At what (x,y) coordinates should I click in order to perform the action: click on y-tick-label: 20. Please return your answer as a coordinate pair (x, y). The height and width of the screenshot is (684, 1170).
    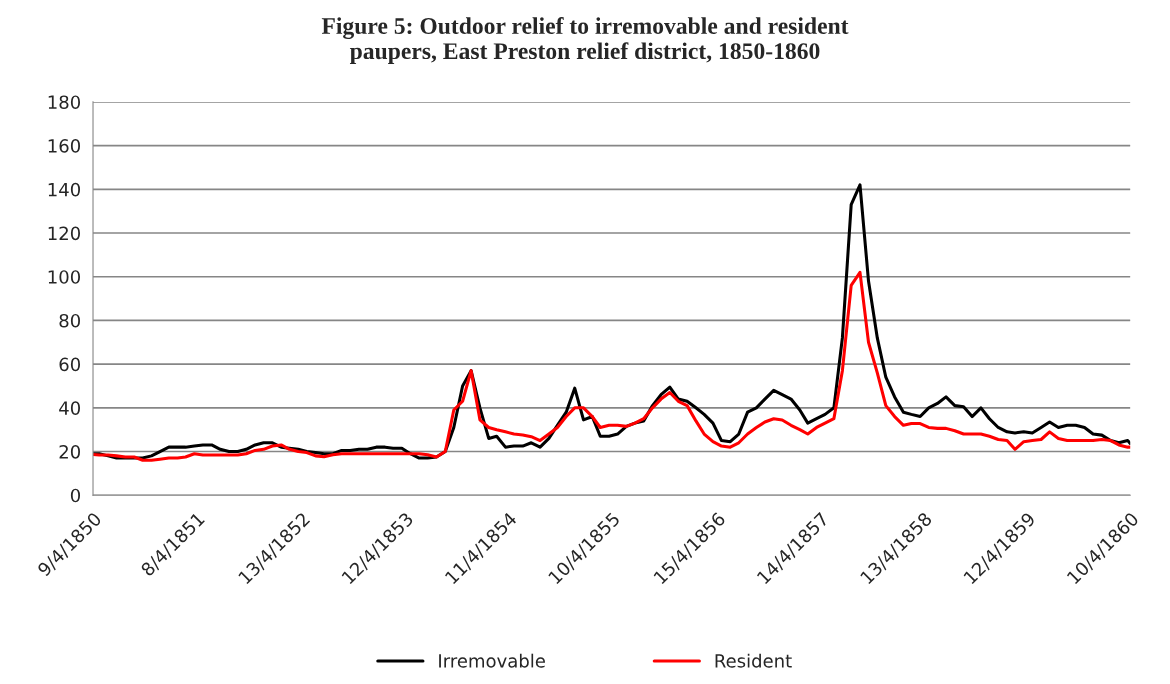
    Looking at the image, I should click on (70, 451).